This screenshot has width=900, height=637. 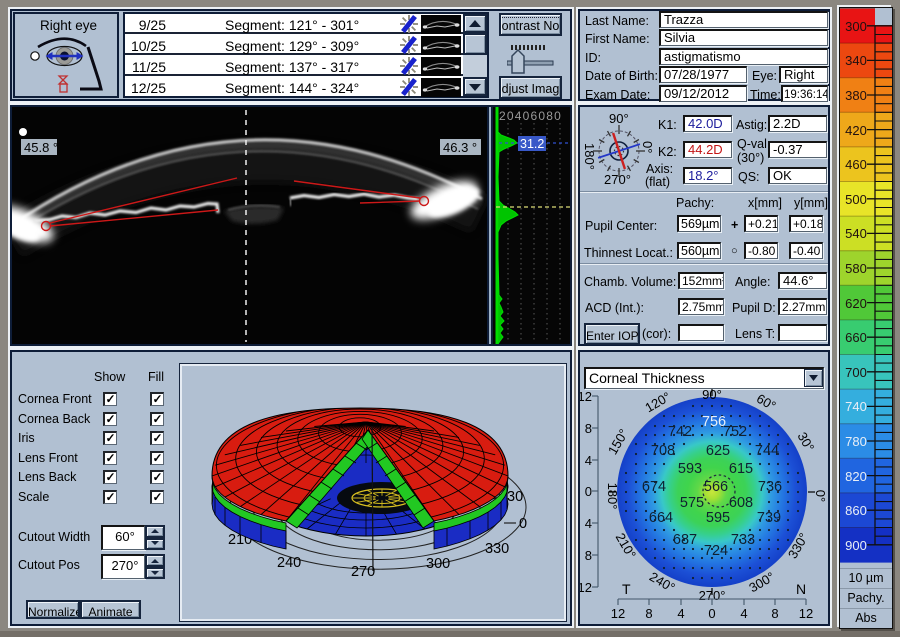 I want to click on svg-text: 733, so click(x=743, y=540).